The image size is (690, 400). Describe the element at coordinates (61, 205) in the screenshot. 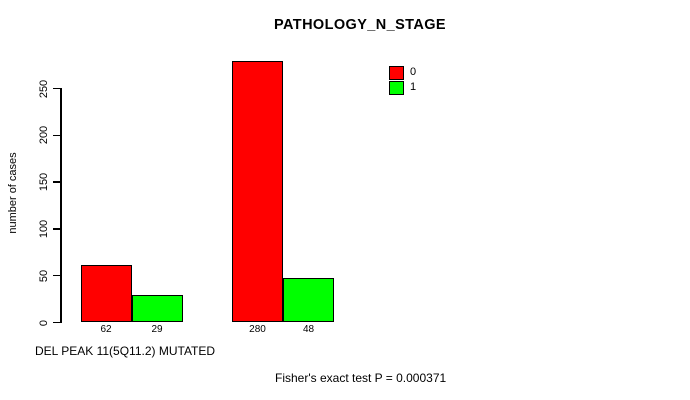

I see `y-axis-line` at that location.